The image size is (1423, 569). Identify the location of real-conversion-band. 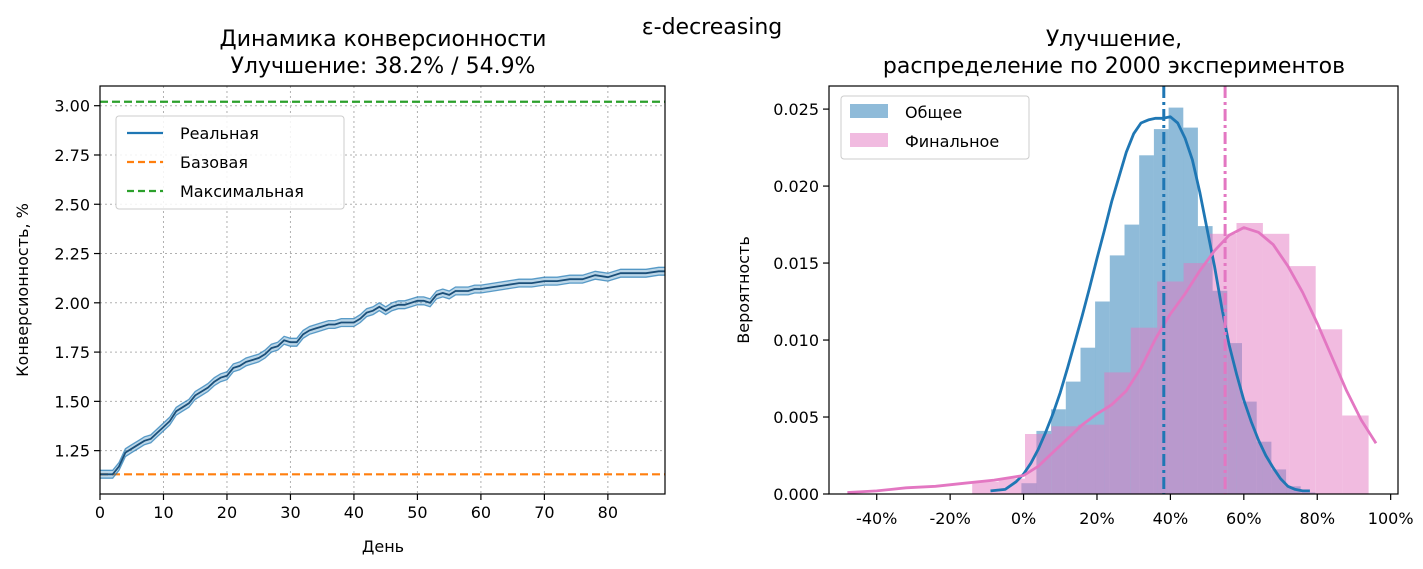
(382, 373).